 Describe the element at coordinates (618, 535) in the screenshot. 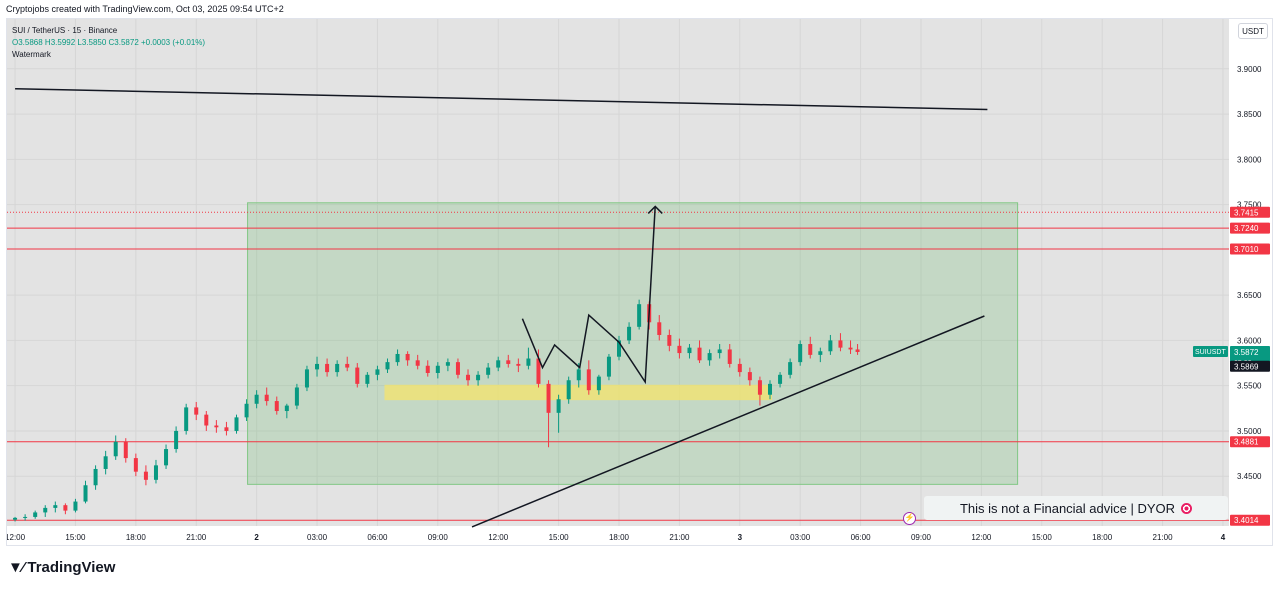

I see `time-axis` at that location.